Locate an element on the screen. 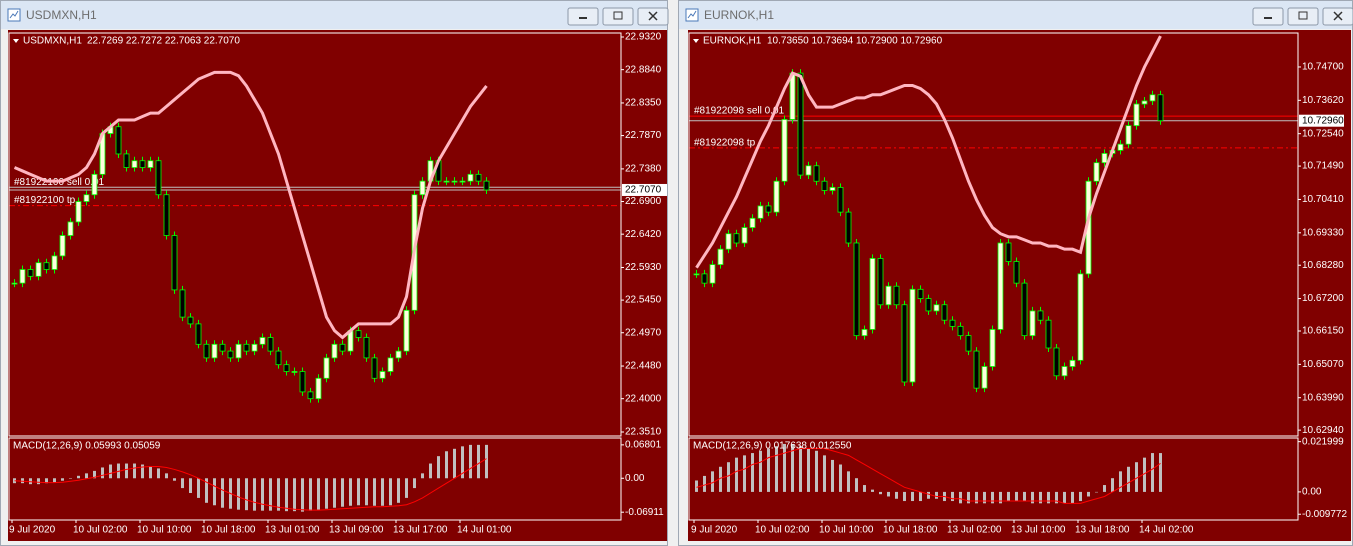  price-label: 22.4000 is located at coordinates (643, 398).